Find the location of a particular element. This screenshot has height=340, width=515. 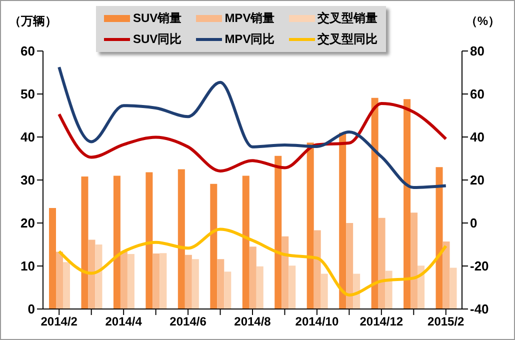

y2-tick-label: 40 is located at coordinates (477, 137).